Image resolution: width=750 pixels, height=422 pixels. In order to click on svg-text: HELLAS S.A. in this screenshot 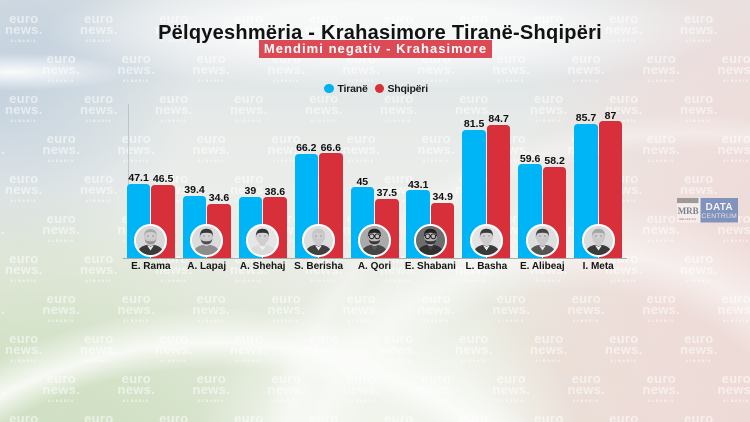, I will do `click(688, 219)`.